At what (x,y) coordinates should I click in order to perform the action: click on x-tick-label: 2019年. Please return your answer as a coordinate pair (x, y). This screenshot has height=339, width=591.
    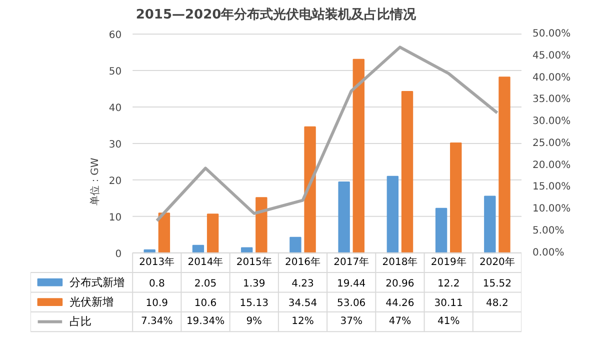
    Looking at the image, I should click on (448, 262).